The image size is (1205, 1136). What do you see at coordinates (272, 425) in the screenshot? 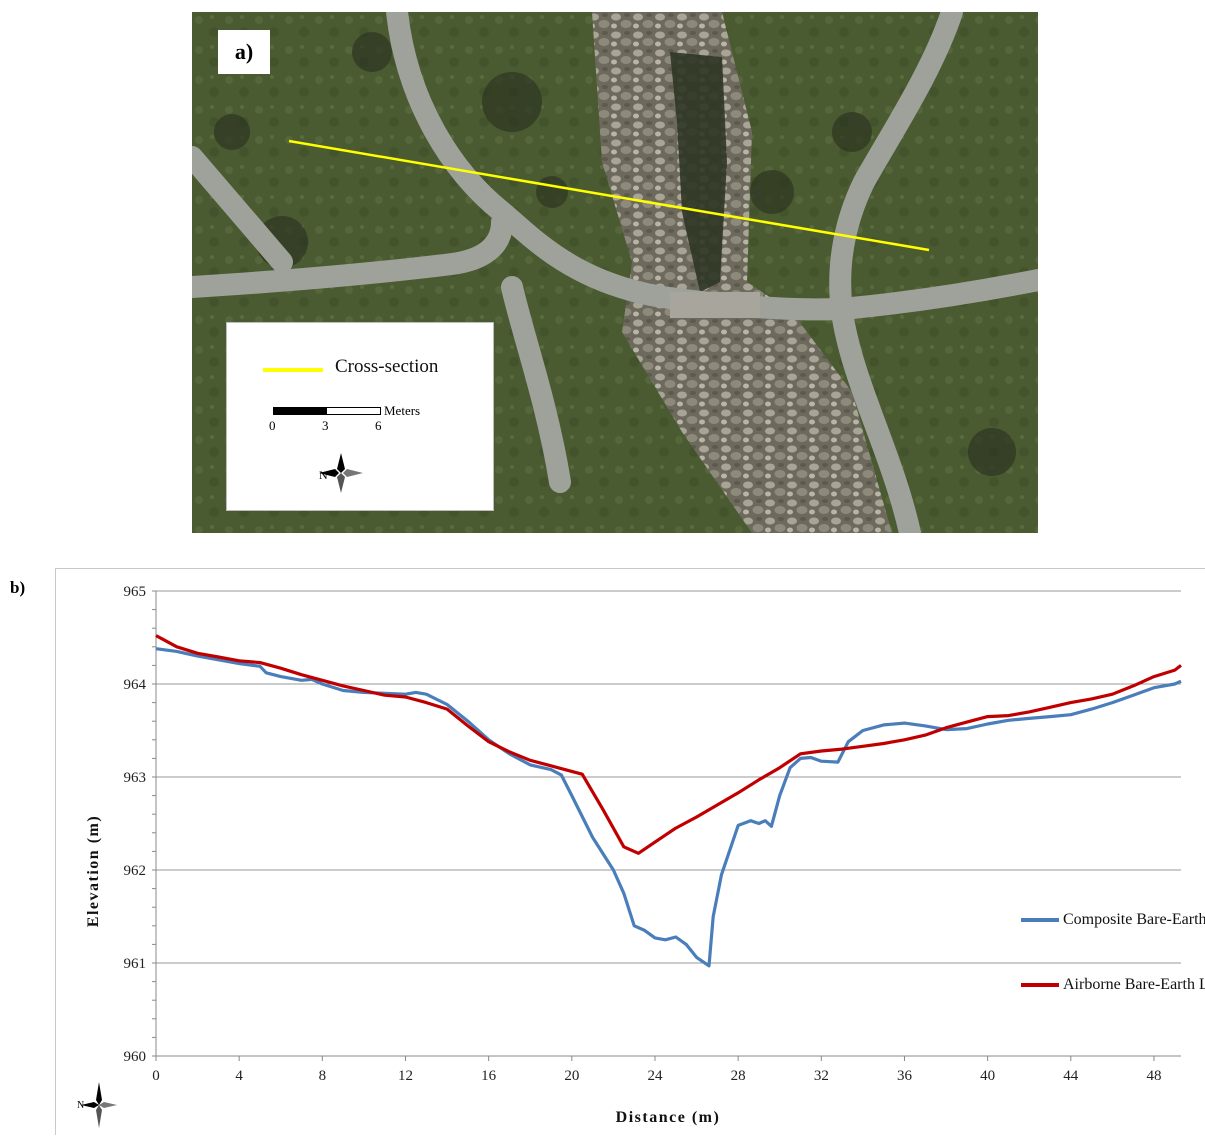
I see `scale-tick-label: 0` at bounding box center [272, 425].